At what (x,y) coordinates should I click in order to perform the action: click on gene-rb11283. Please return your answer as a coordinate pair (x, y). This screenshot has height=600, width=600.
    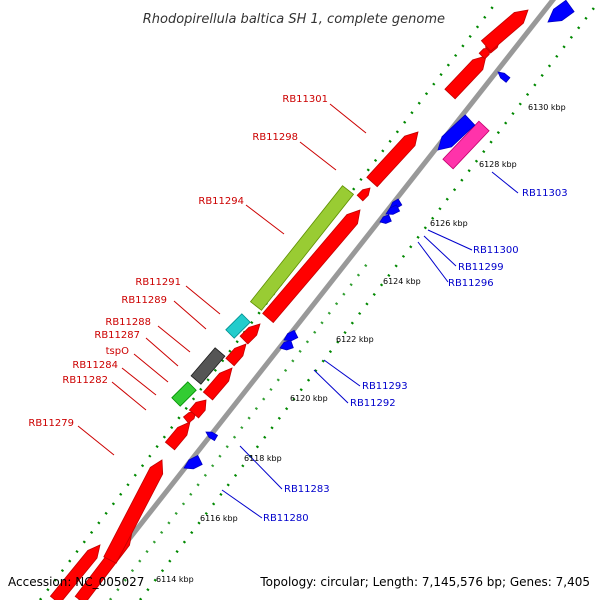
    Looking at the image, I should click on (193, 462).